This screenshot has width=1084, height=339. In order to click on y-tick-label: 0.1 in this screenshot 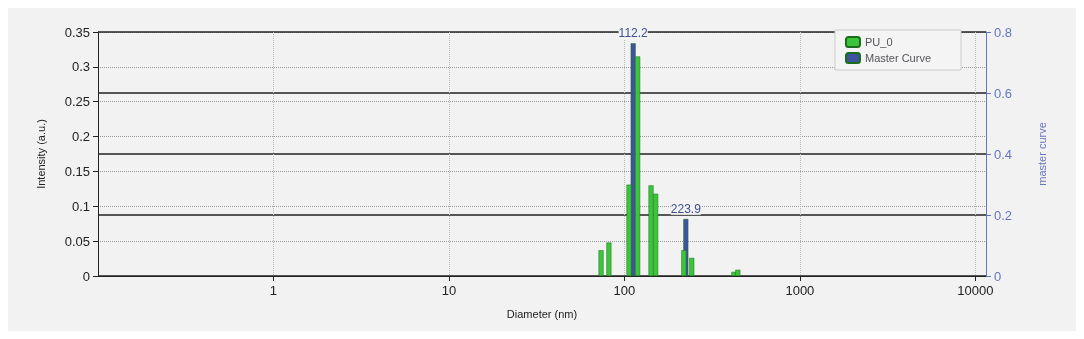, I will do `click(80, 206)`.